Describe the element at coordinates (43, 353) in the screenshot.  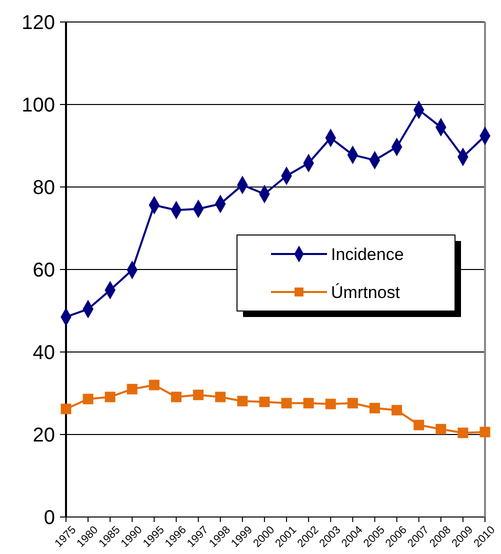
I see `y-tick-label: 40` at that location.